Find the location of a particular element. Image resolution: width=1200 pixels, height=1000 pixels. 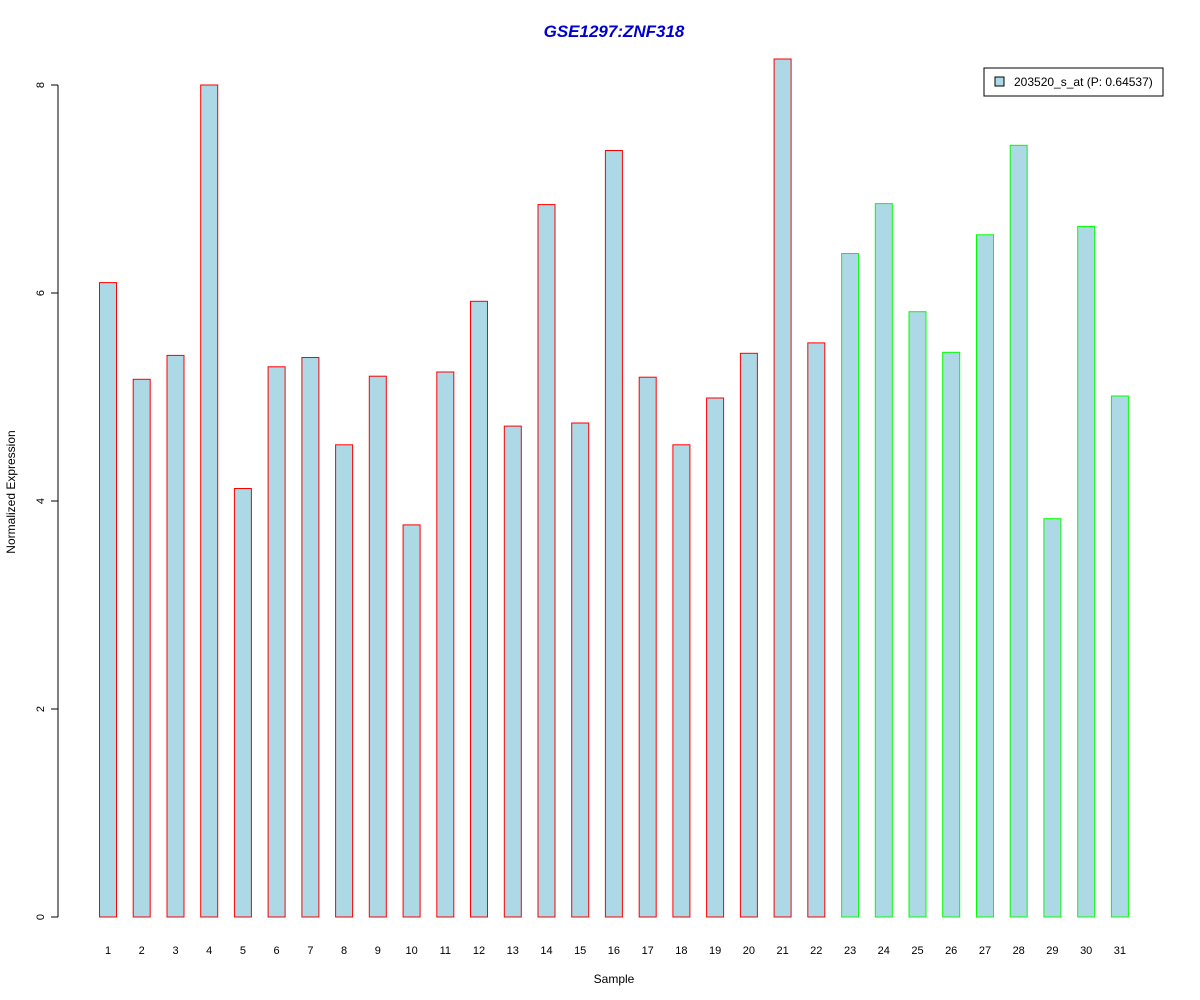

x-tick-label: 30 is located at coordinates (1086, 951).